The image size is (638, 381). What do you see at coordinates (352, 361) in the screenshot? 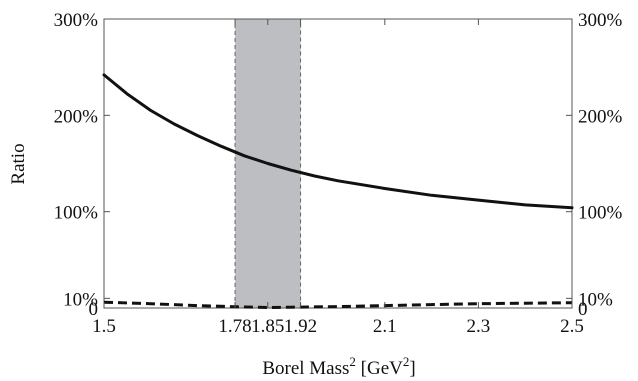
I see `x-axis-label-sup: 2` at bounding box center [352, 361].